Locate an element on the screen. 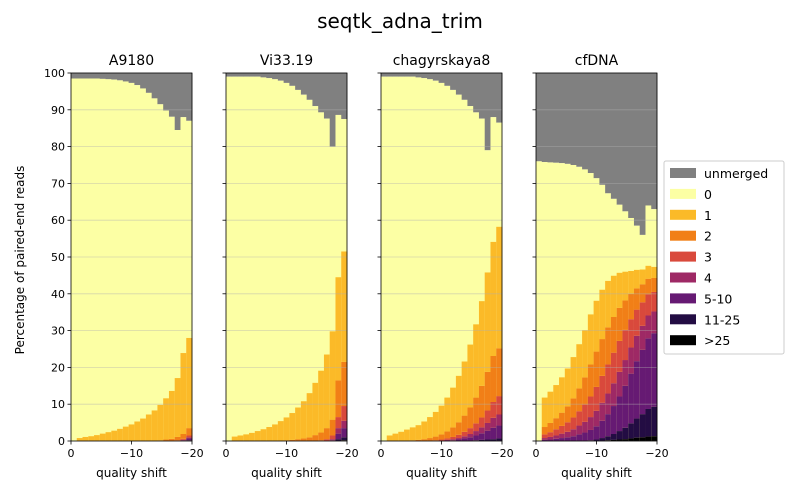 This screenshot has height=500, width=800. y-tick-label: 20 is located at coordinates (58, 367).